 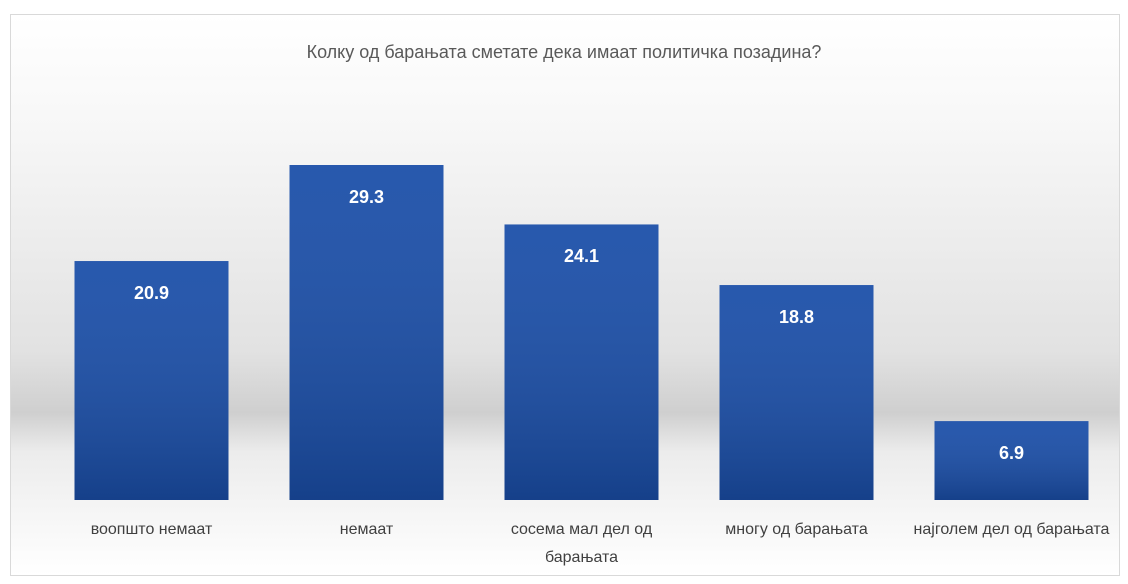 I want to click on data-label: 20.9, so click(x=151, y=293).